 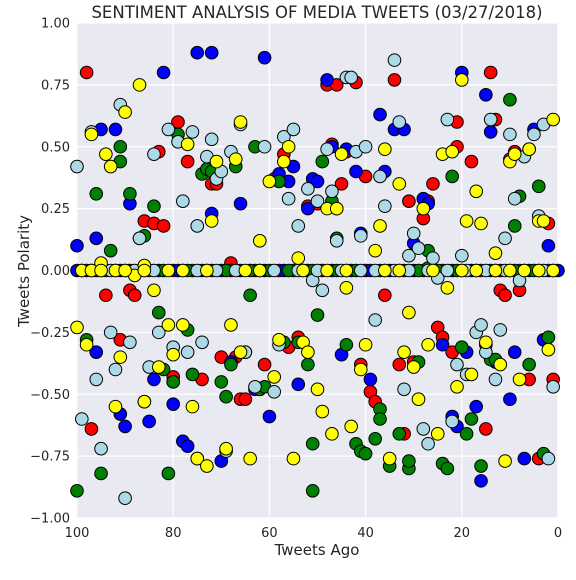 What do you see at coordinates (365, 533) in the screenshot?
I see `x-tick-label: 40` at bounding box center [365, 533].